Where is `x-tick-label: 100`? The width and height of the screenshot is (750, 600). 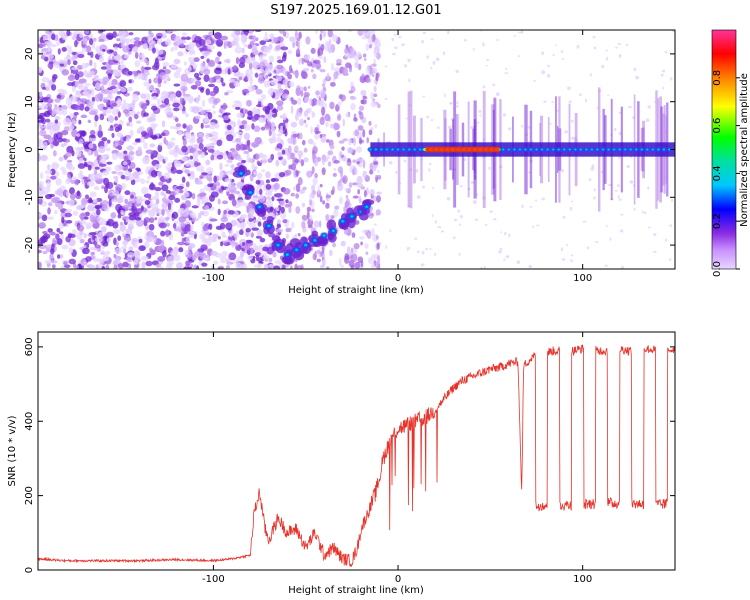
x-tick-label: 100 is located at coordinates (582, 579).